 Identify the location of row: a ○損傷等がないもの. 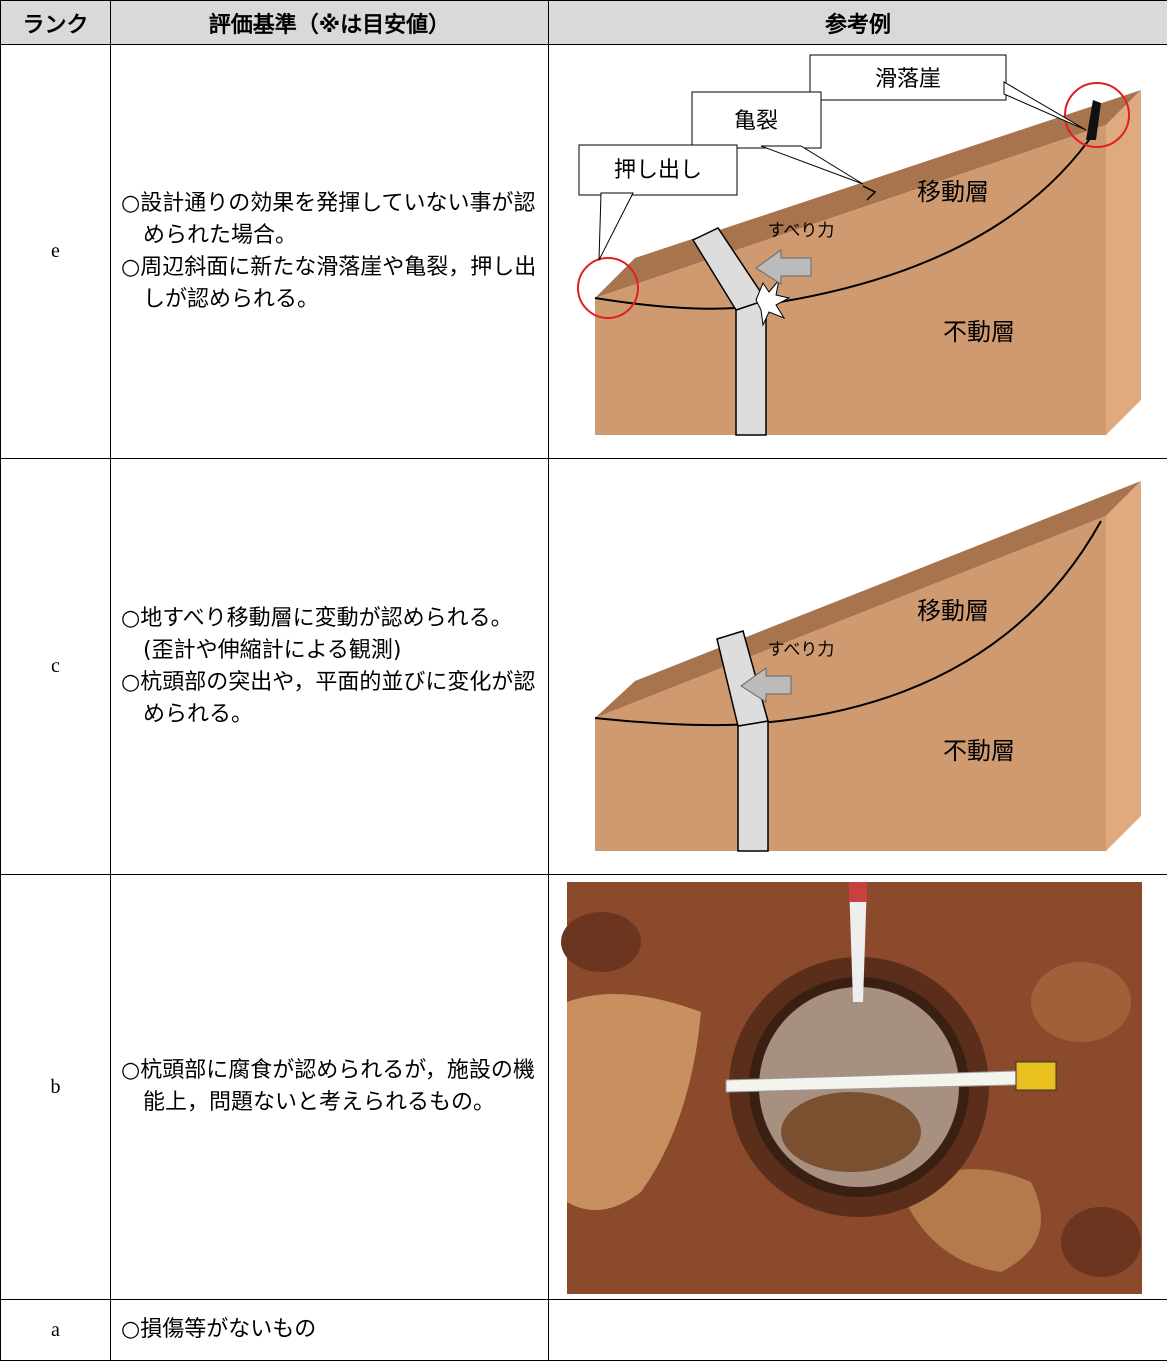
(584, 1330).